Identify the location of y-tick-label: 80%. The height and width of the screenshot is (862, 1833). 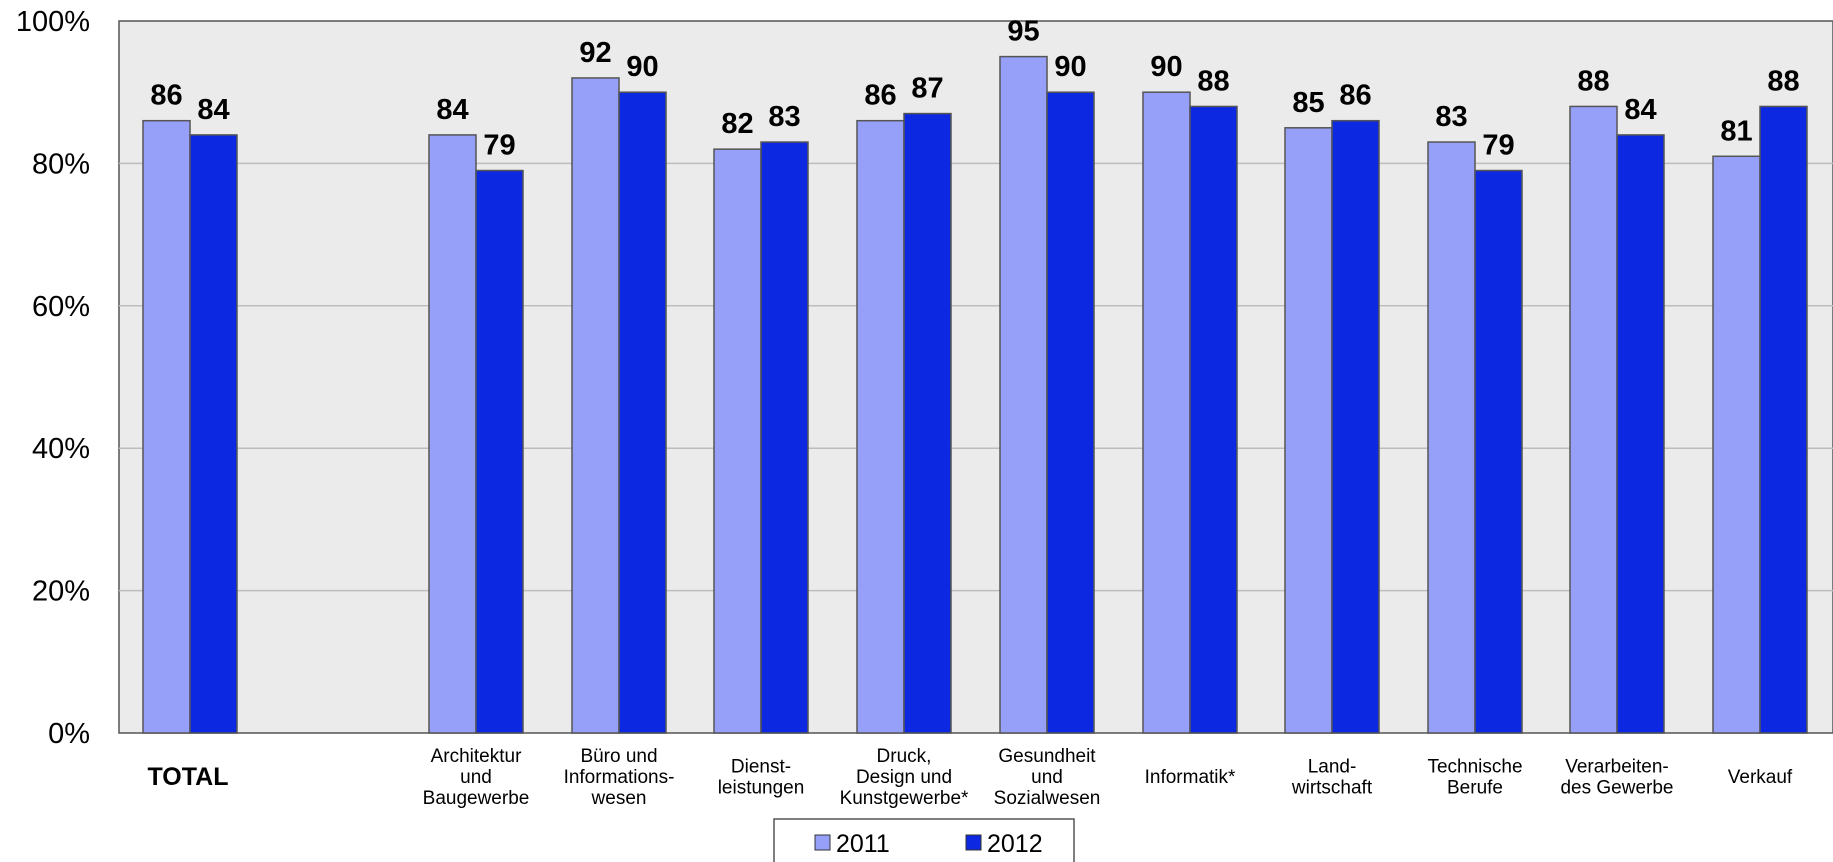
(61, 164).